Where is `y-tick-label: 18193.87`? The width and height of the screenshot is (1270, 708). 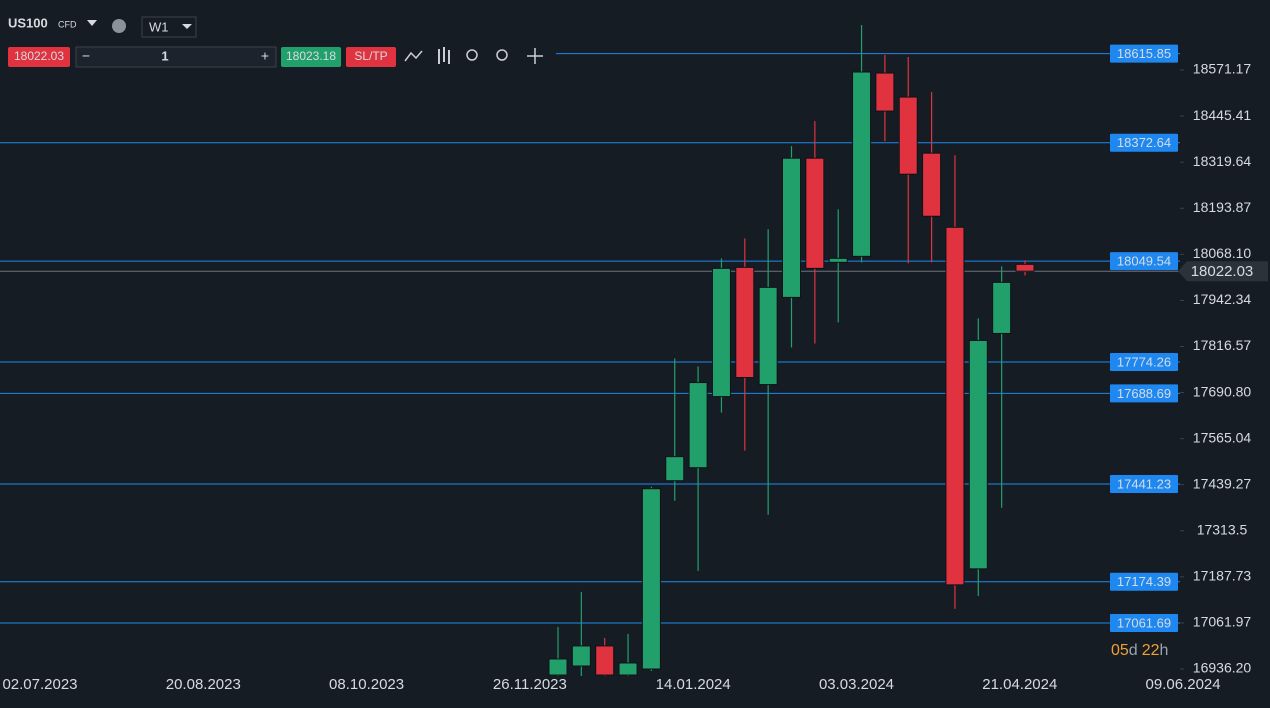 y-tick-label: 18193.87 is located at coordinates (1222, 207).